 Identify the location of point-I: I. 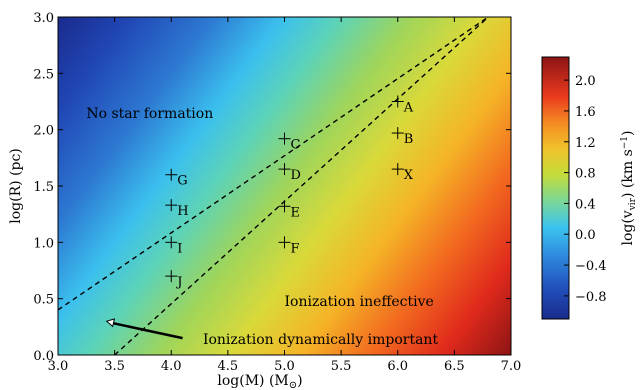
(173, 246).